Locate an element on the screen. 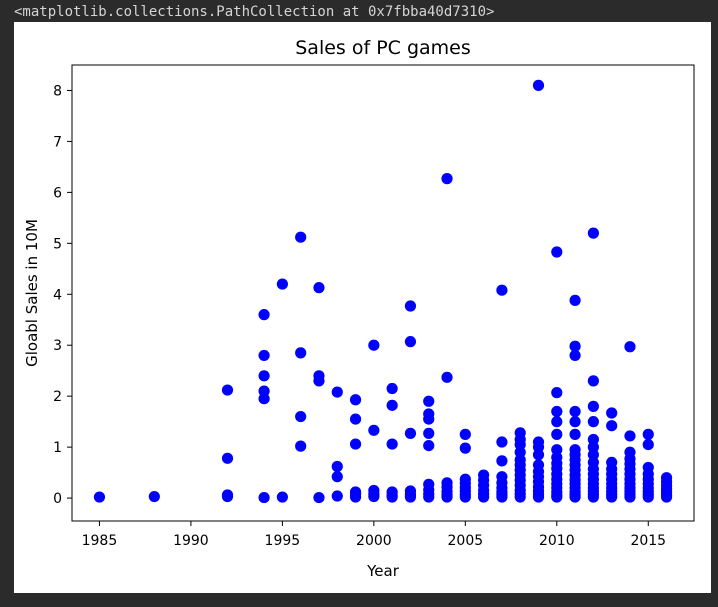 The height and width of the screenshot is (607, 718). y-axis: 0 1 2 3 4 5 6 7 8 is located at coordinates (62, 295).